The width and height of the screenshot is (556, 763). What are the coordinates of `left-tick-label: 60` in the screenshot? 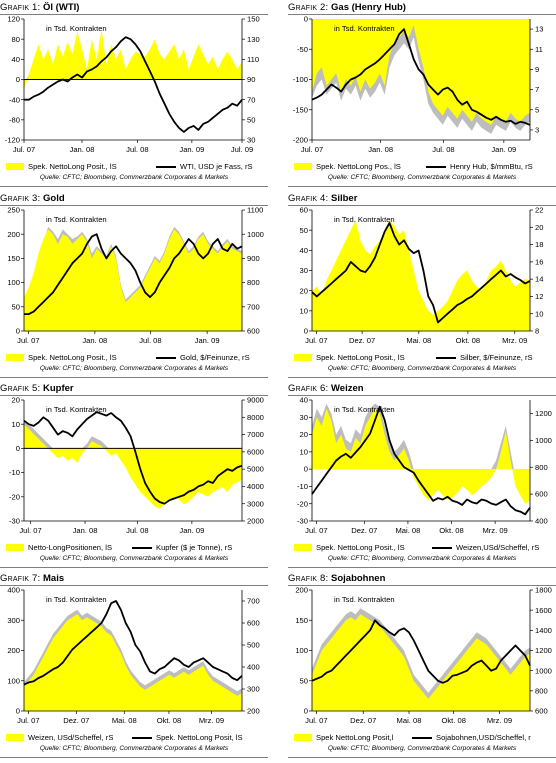 It's located at (304, 210).